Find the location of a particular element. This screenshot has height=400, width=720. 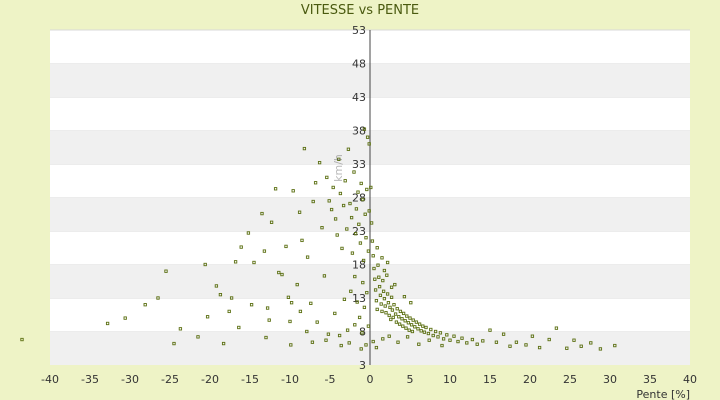

x-tick-label: -10 is located at coordinates (290, 379).